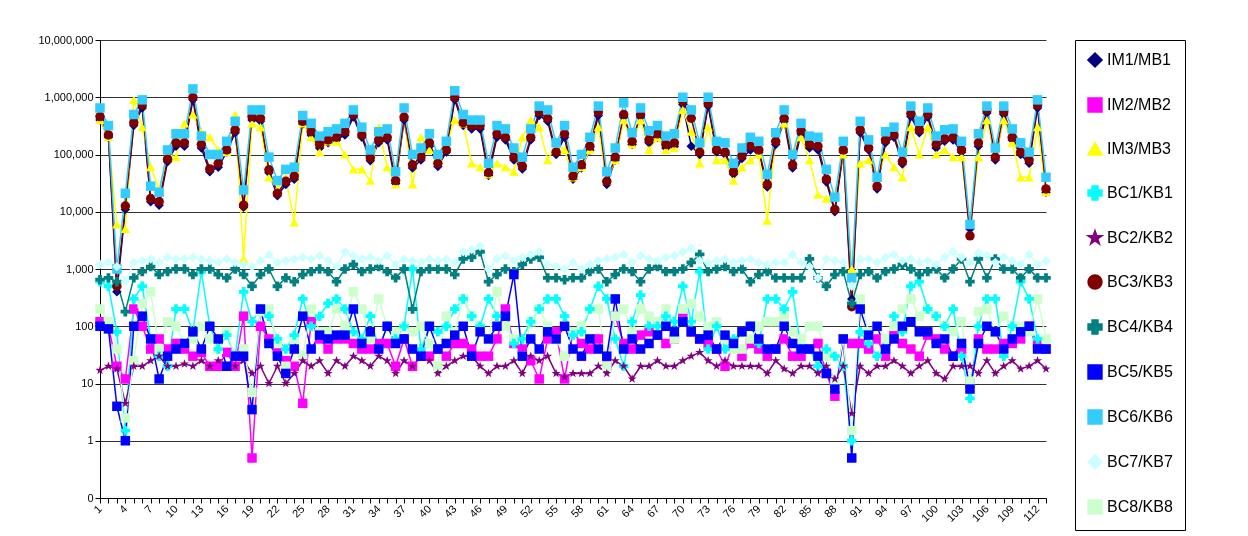 This screenshot has width=1248, height=536. What do you see at coordinates (552, 511) in the screenshot?
I see `x-tick-label: 55` at bounding box center [552, 511].